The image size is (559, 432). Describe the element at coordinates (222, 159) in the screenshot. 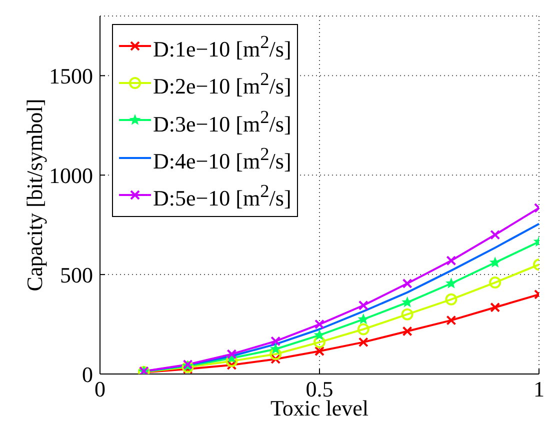

I see `legend-label: D:4e−10 [m$^{2}$/s]` at that location.